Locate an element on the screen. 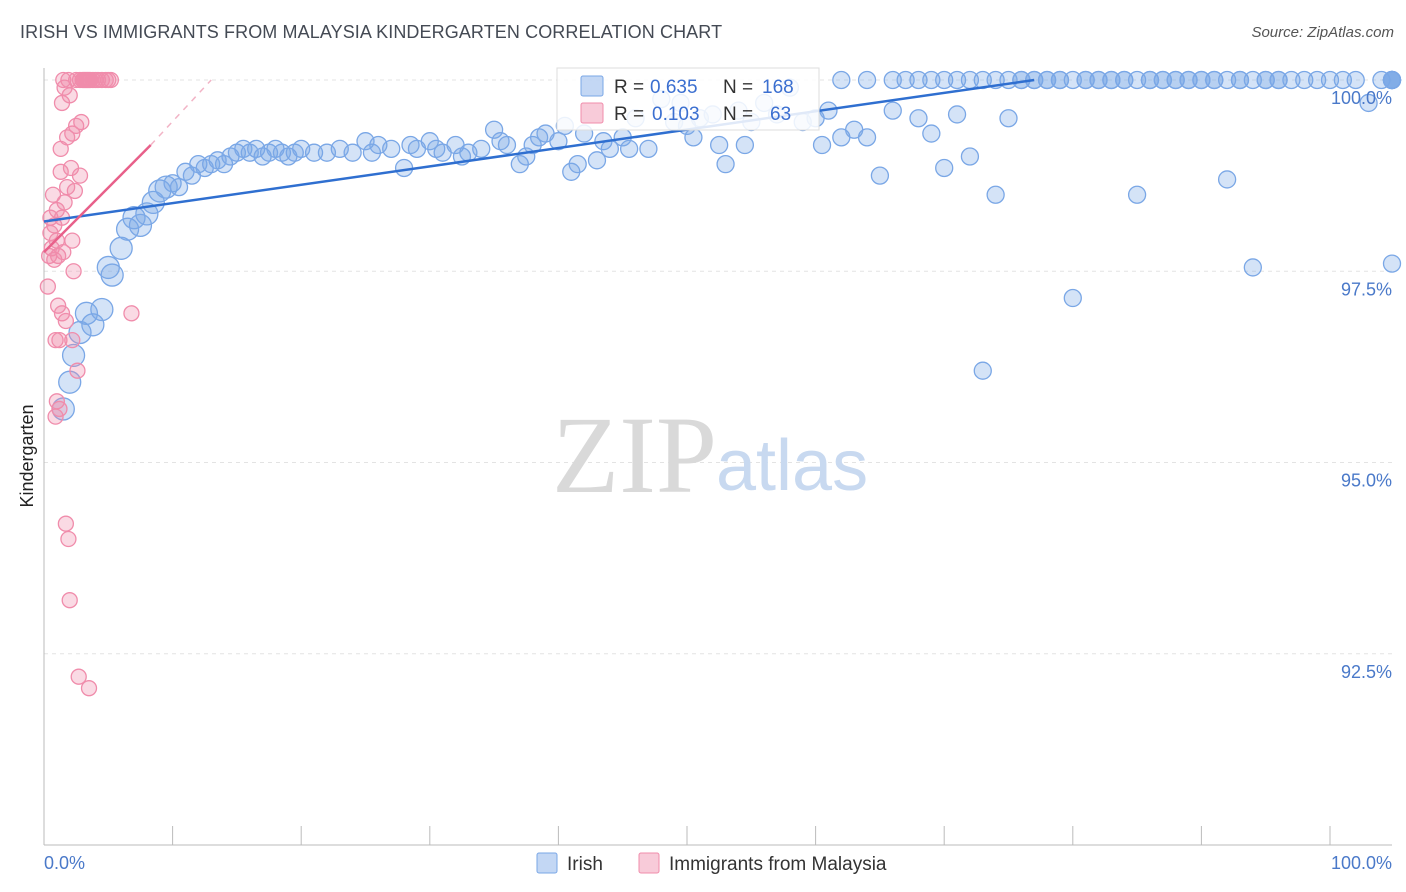 This screenshot has height=892, width=1406. malaysia-points is located at coordinates (89, 384).